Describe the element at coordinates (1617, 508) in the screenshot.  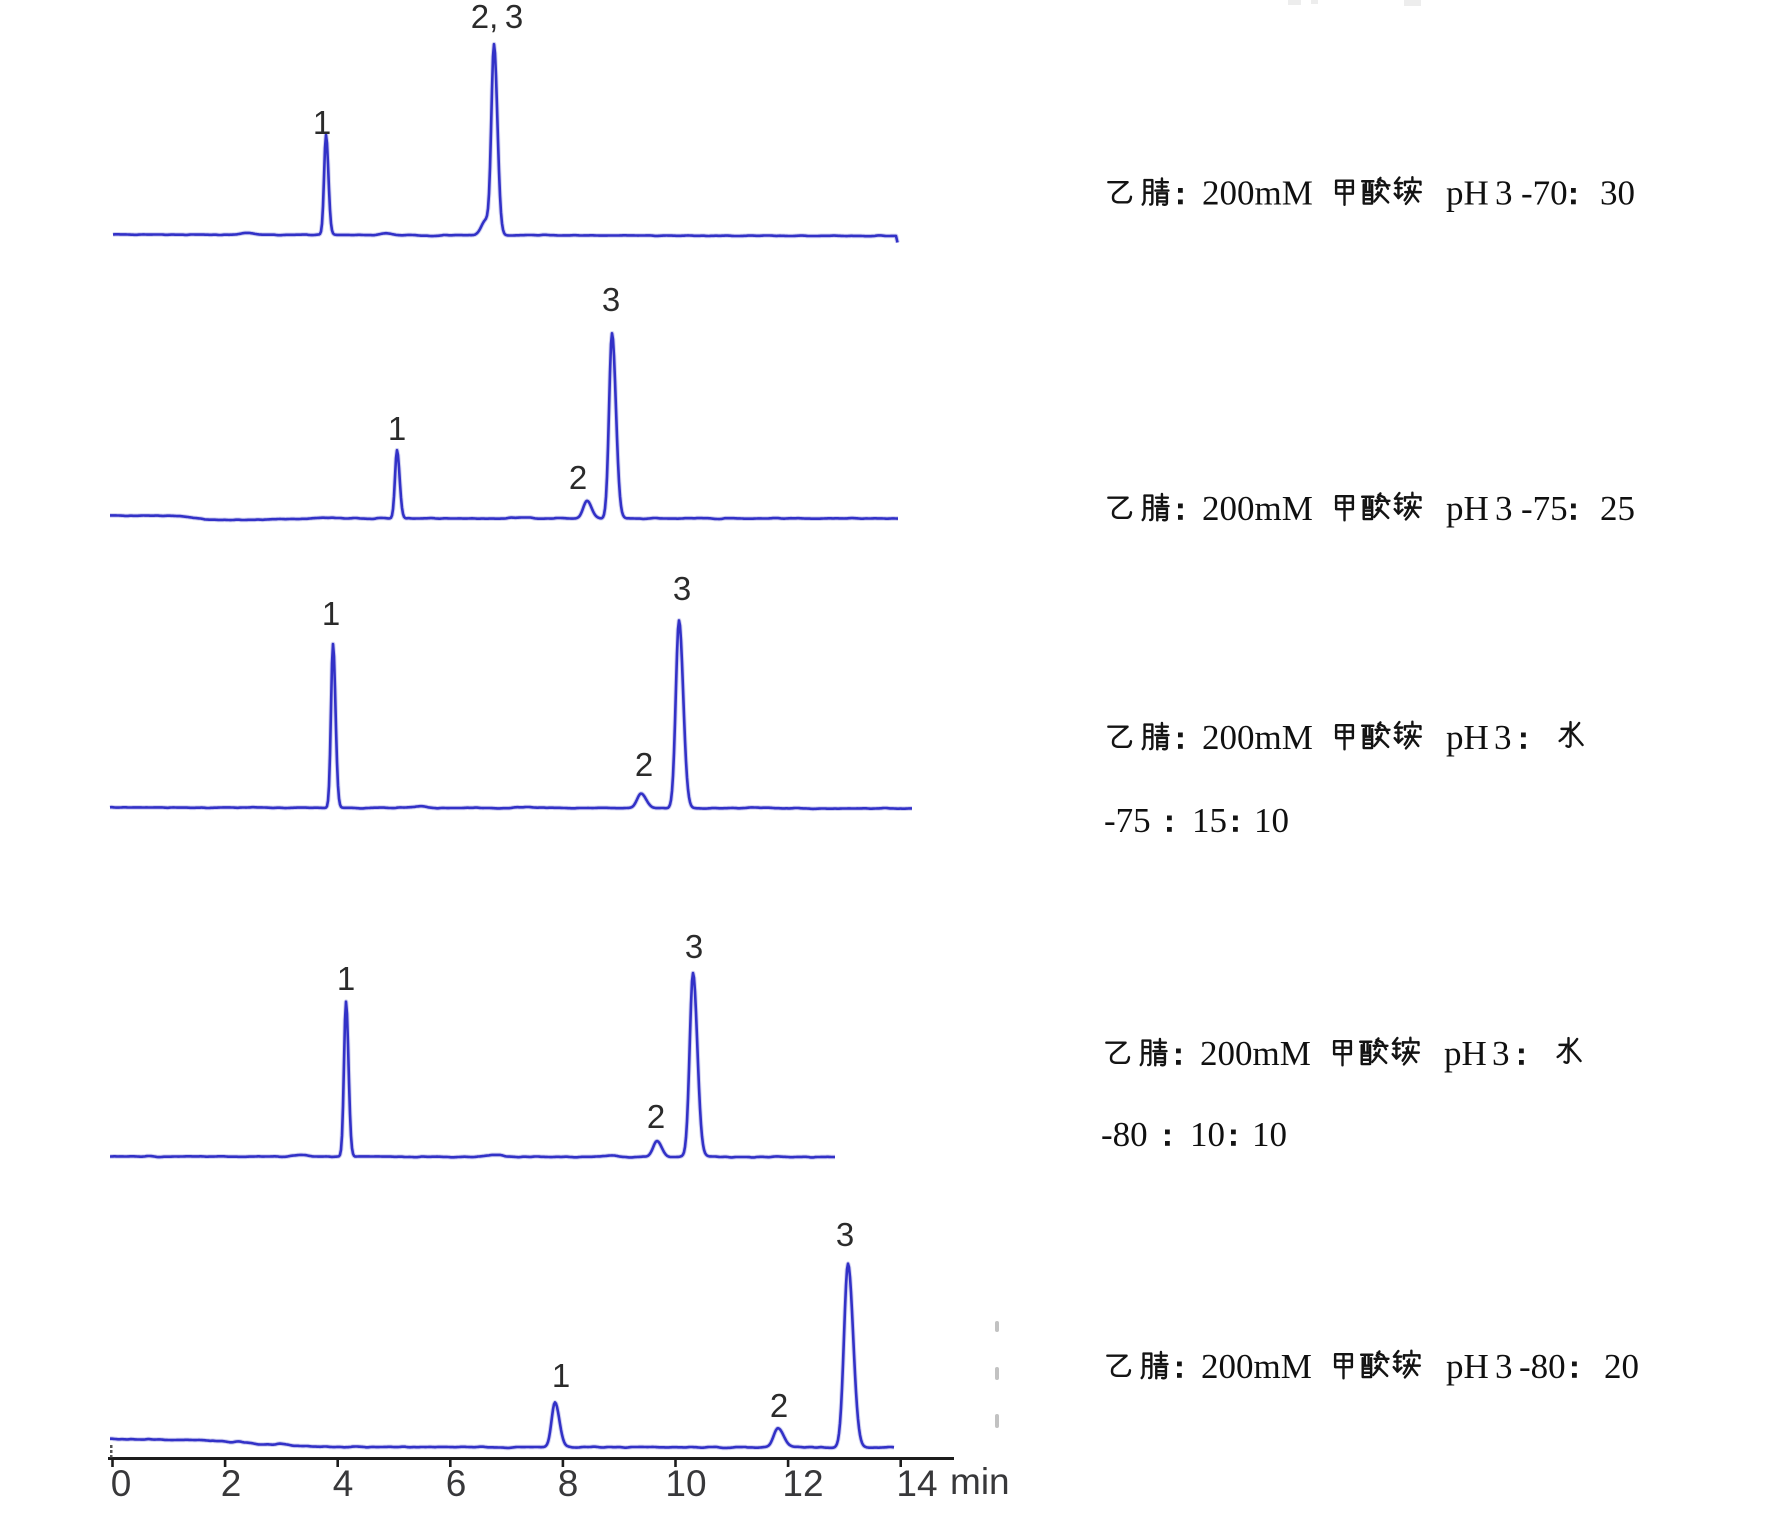
I see `svg-text: 25` at that location.